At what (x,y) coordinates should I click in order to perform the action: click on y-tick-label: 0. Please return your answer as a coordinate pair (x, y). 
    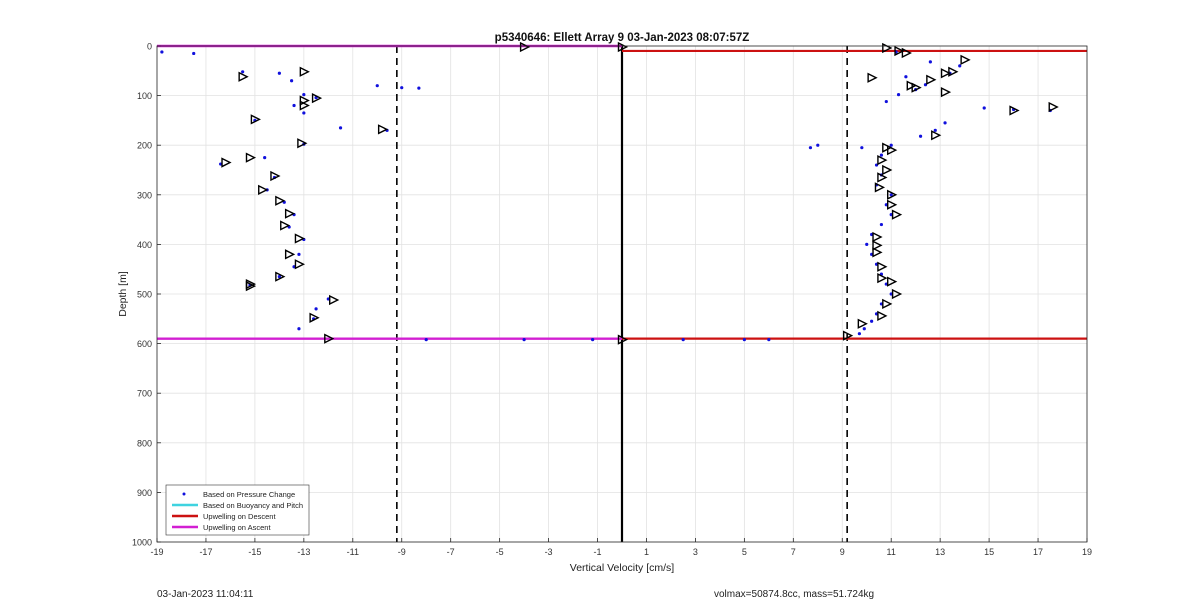
    Looking at the image, I should click on (149, 47).